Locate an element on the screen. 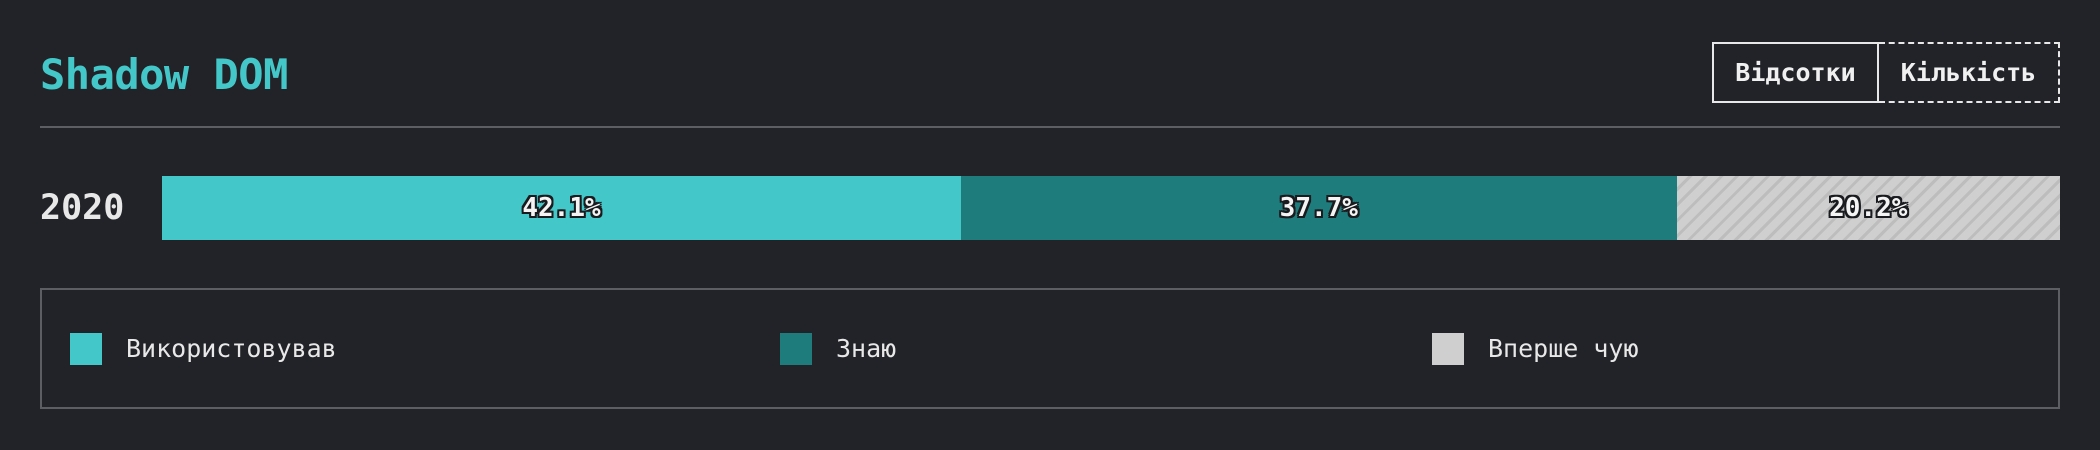 The width and height of the screenshot is (2100, 450). bar-segment: 37.7% is located at coordinates (1319, 208).